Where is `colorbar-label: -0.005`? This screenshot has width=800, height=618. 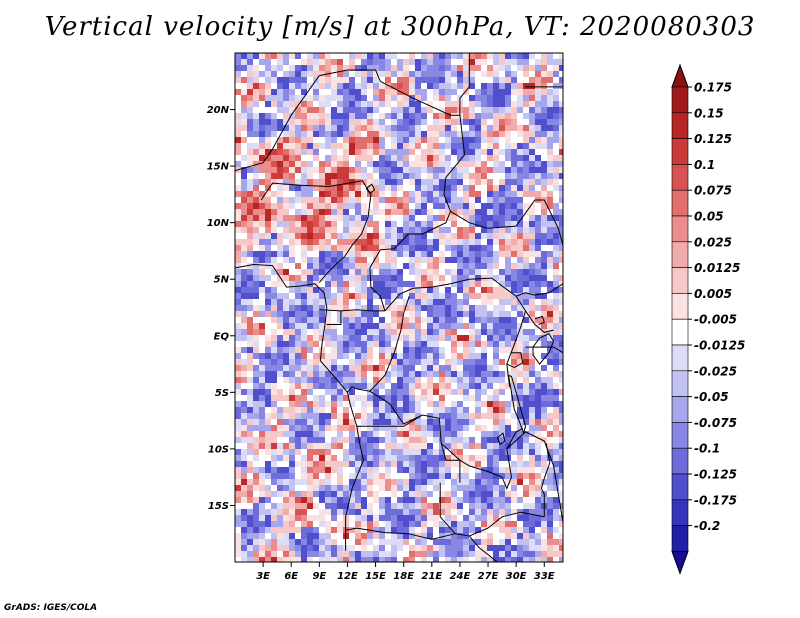 colorbar-label: -0.005 is located at coordinates (715, 320).